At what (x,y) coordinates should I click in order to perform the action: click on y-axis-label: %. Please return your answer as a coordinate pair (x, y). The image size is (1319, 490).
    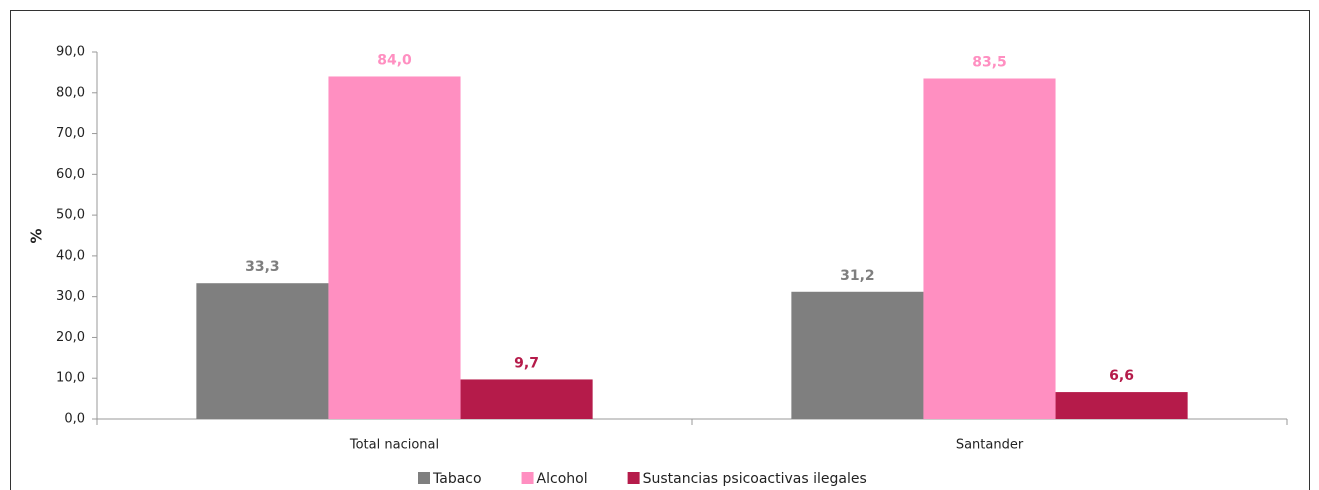
    Looking at the image, I should click on (37, 235).